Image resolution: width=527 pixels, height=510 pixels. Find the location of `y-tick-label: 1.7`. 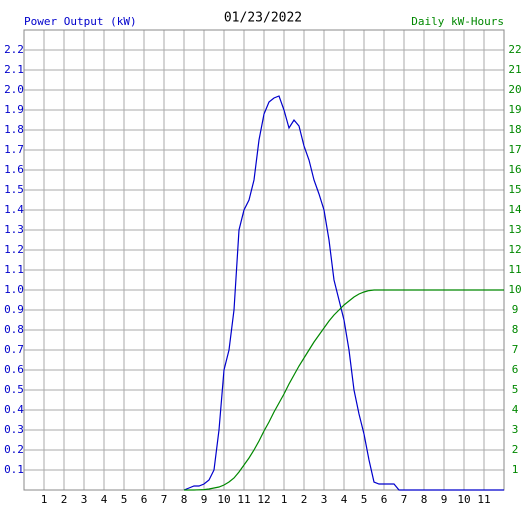

y-tick-label: 1.7 is located at coordinates (14, 149).